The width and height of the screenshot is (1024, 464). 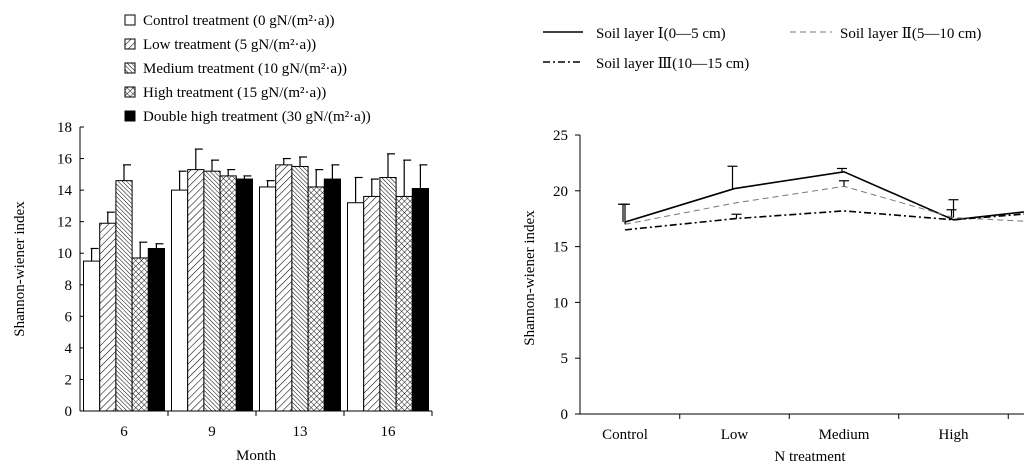 I want to click on legend-label: Control treatment (0 gN/(m²·a)), so click(x=239, y=21).